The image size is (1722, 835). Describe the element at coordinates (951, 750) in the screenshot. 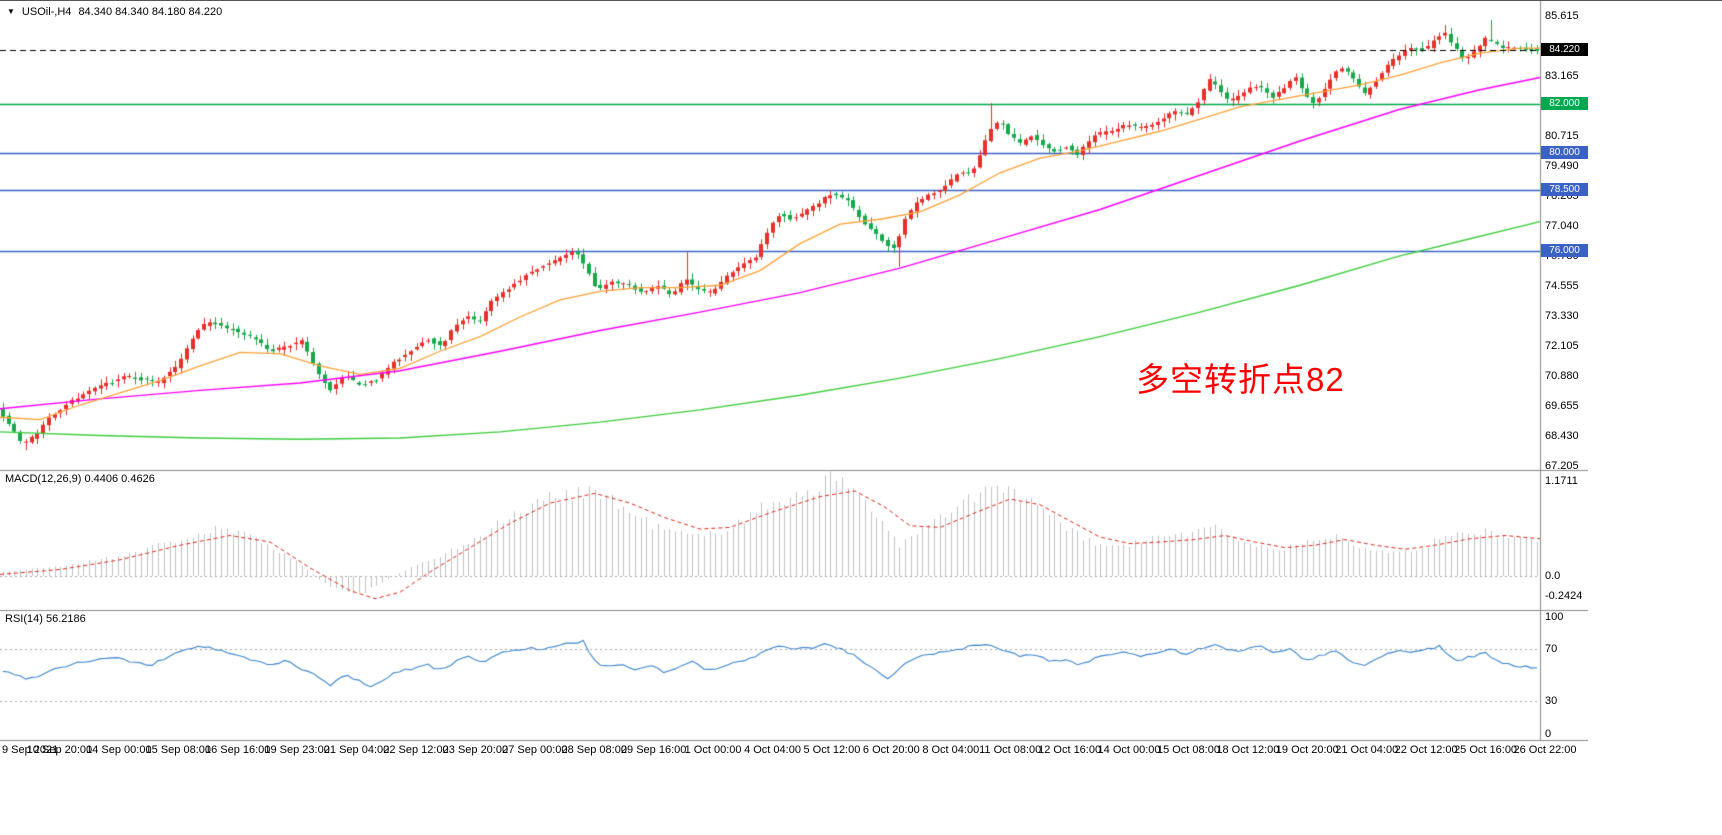

I see `time-axis-label: 8 Oct 04:00` at that location.